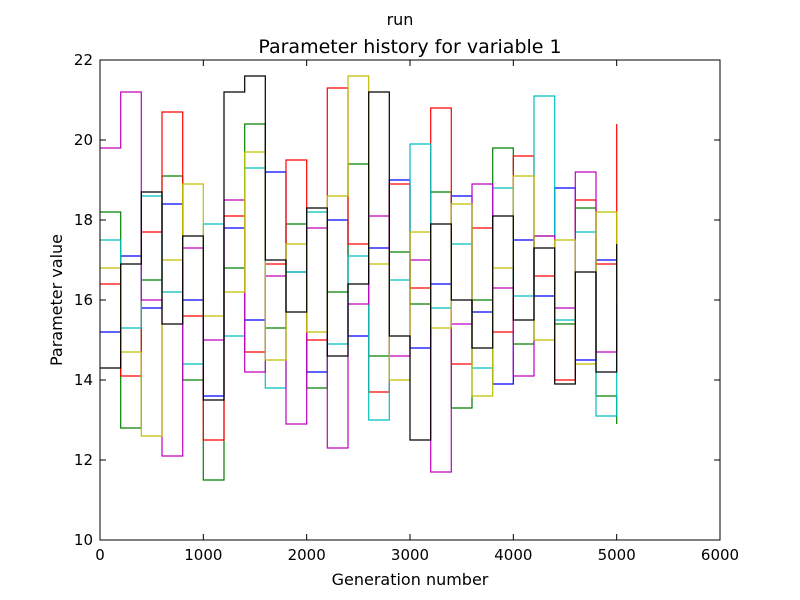  I want to click on y-tick-label-4: 18, so click(83, 220).